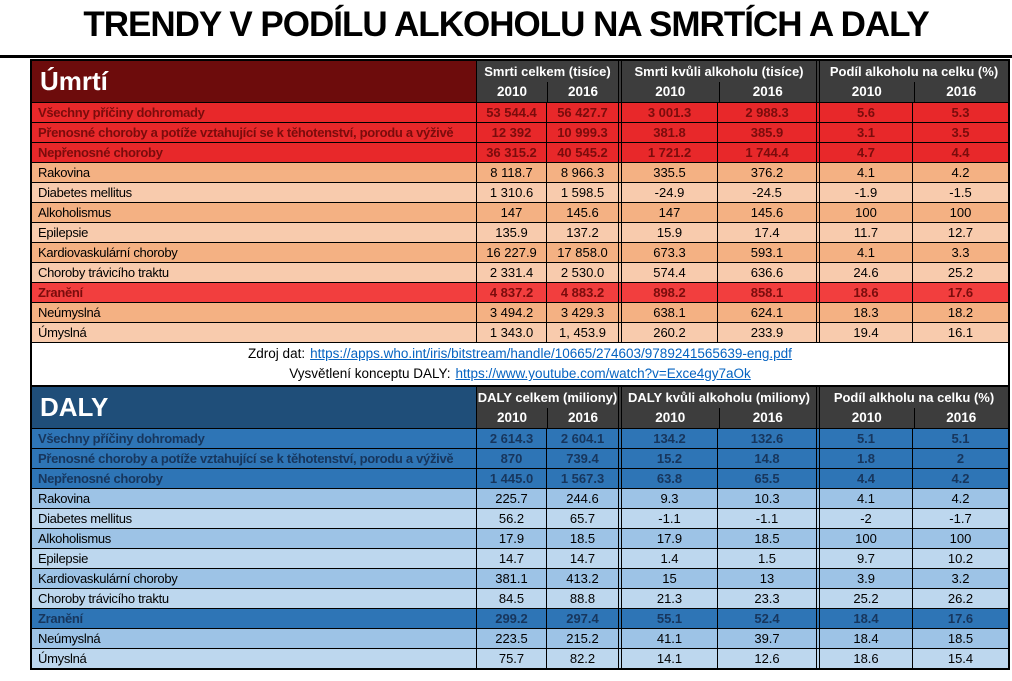  Describe the element at coordinates (667, 438) in the screenshot. I see `value-cell: 134.2` at that location.